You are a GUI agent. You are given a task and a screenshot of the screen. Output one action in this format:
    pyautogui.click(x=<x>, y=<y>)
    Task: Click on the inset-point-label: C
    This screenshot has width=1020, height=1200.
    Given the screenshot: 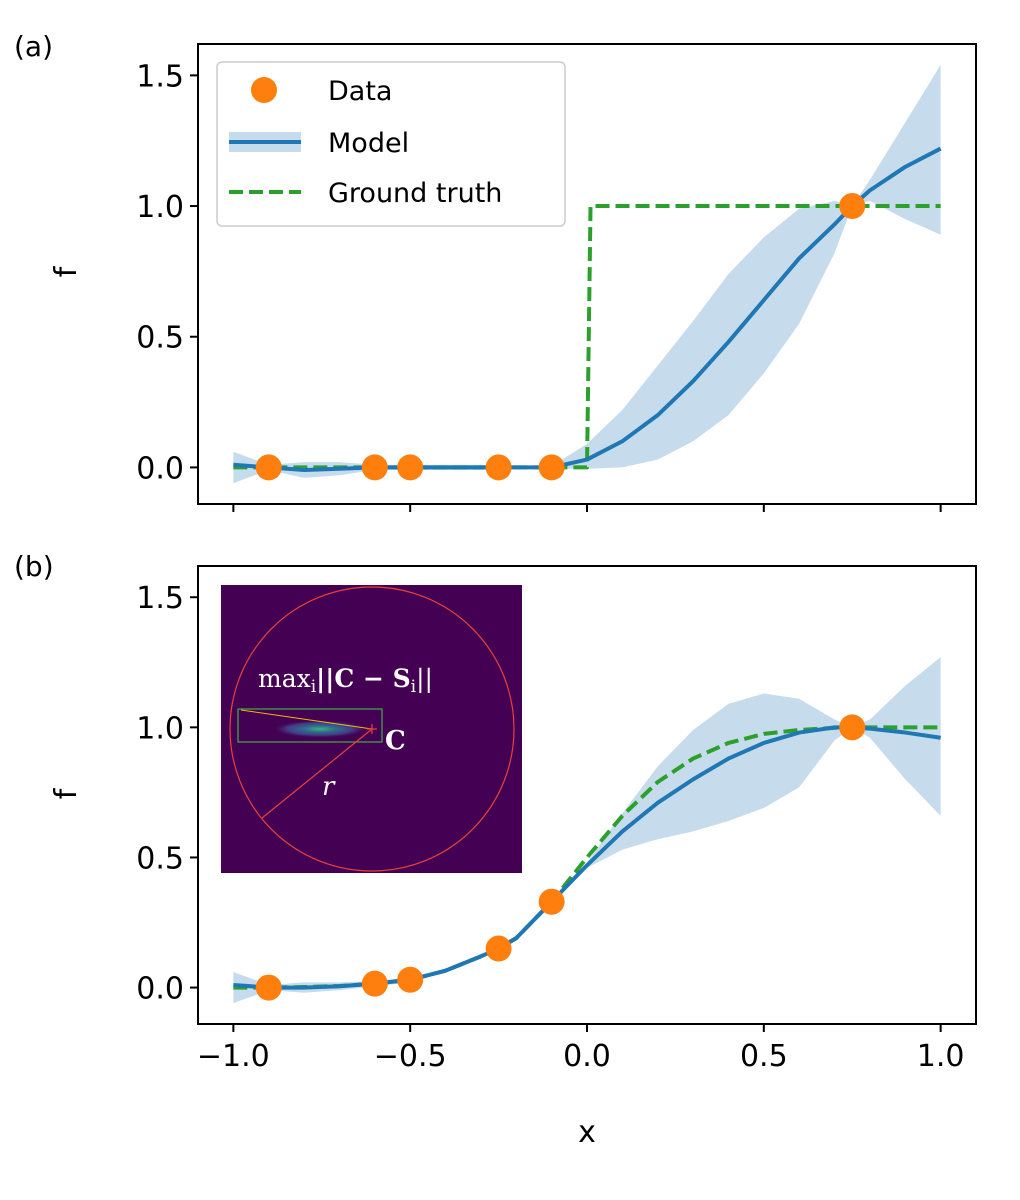 What is the action you would take?
    pyautogui.click(x=395, y=741)
    